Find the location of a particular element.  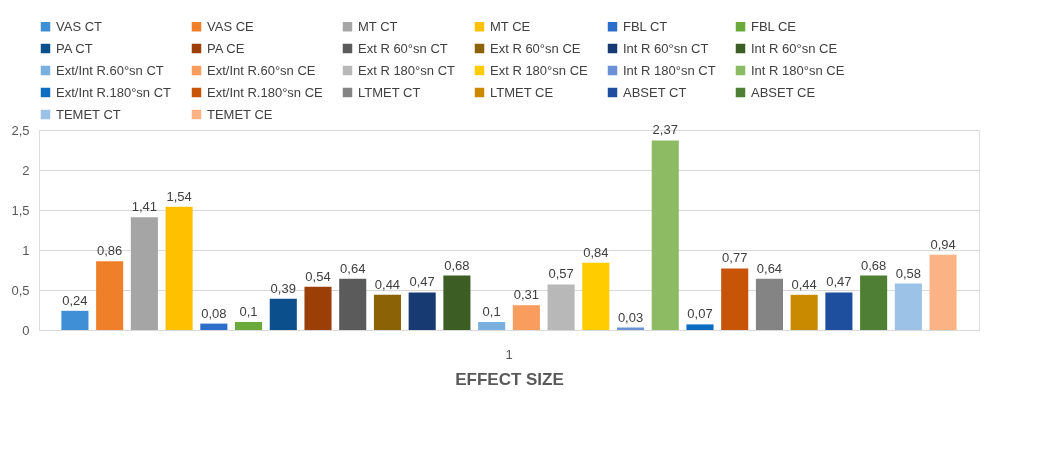

legend-label: Ext R 60°sn CE is located at coordinates (535, 48).